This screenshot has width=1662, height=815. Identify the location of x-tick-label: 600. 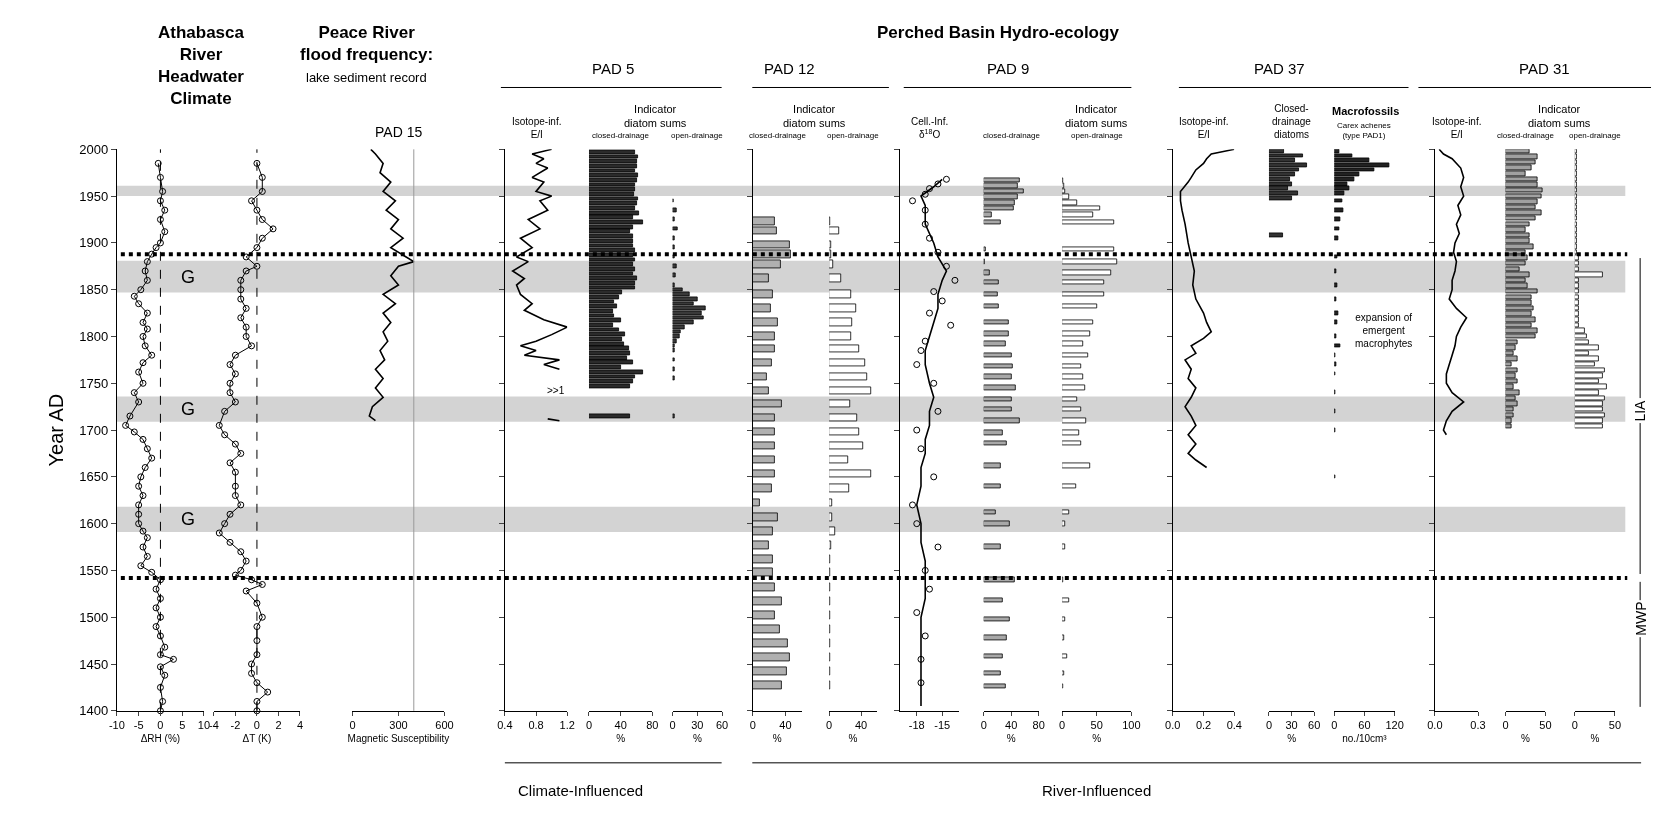
(444, 725).